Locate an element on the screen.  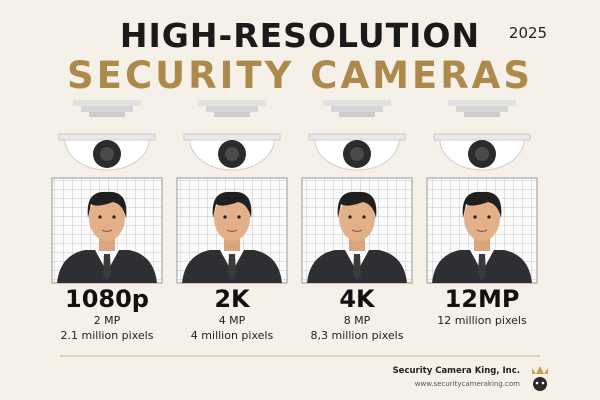
spec-line: 2.1 million pixels is located at coordinates (107, 335).